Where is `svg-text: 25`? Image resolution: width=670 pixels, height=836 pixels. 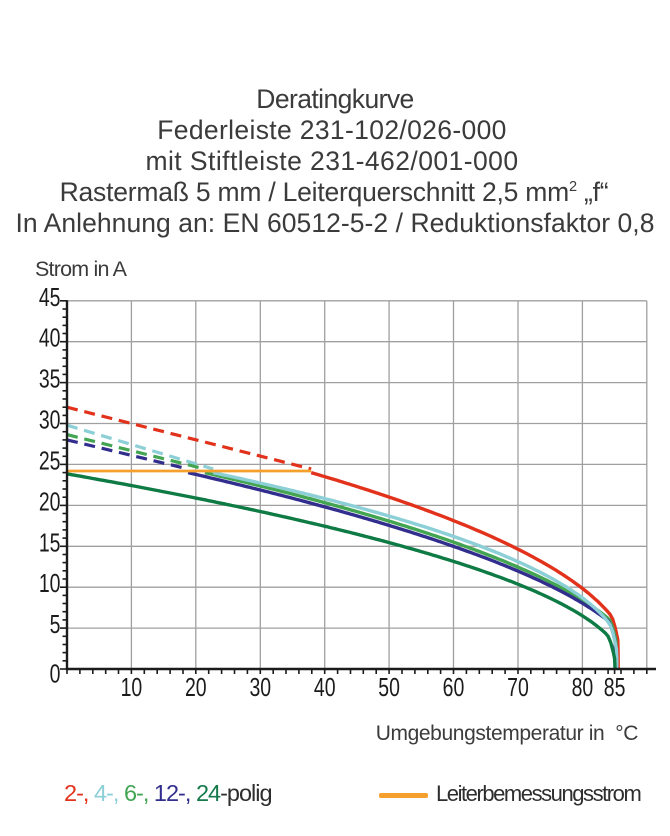
svg-text: 25 is located at coordinates (50, 461).